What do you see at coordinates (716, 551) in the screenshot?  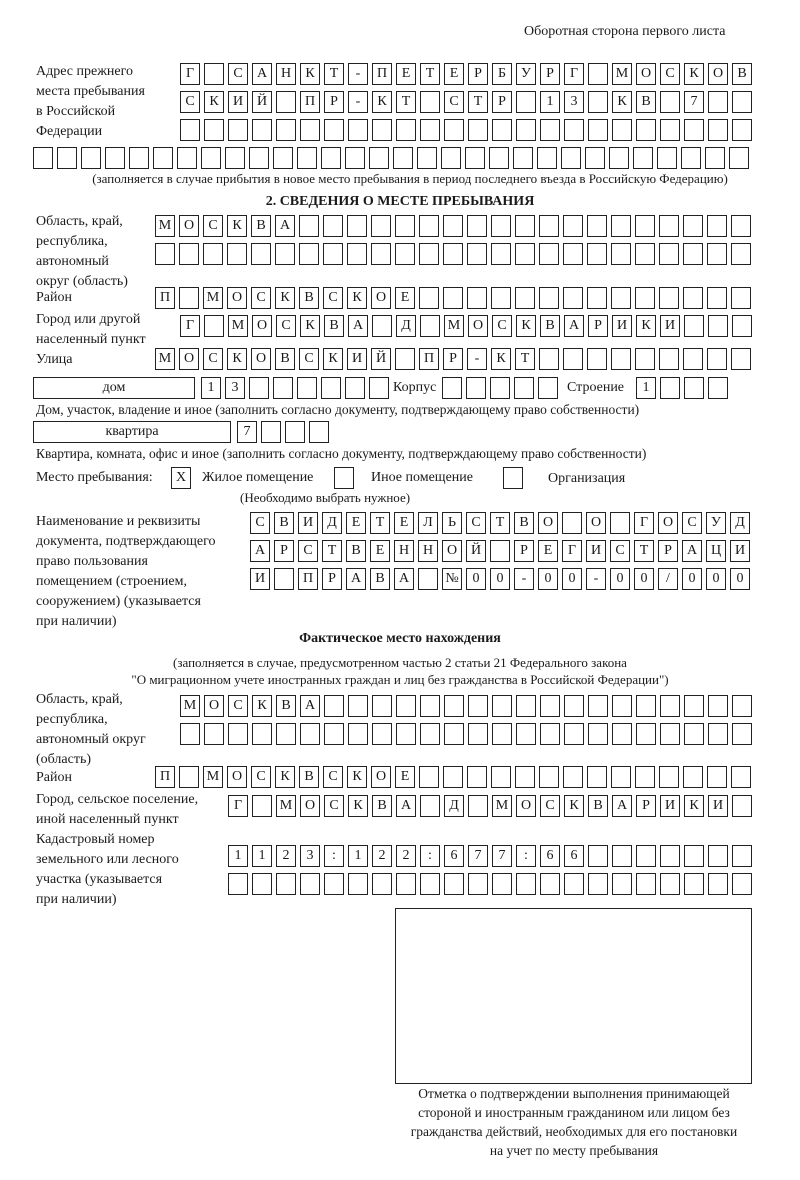 I see `char-cell: Ц` at bounding box center [716, 551].